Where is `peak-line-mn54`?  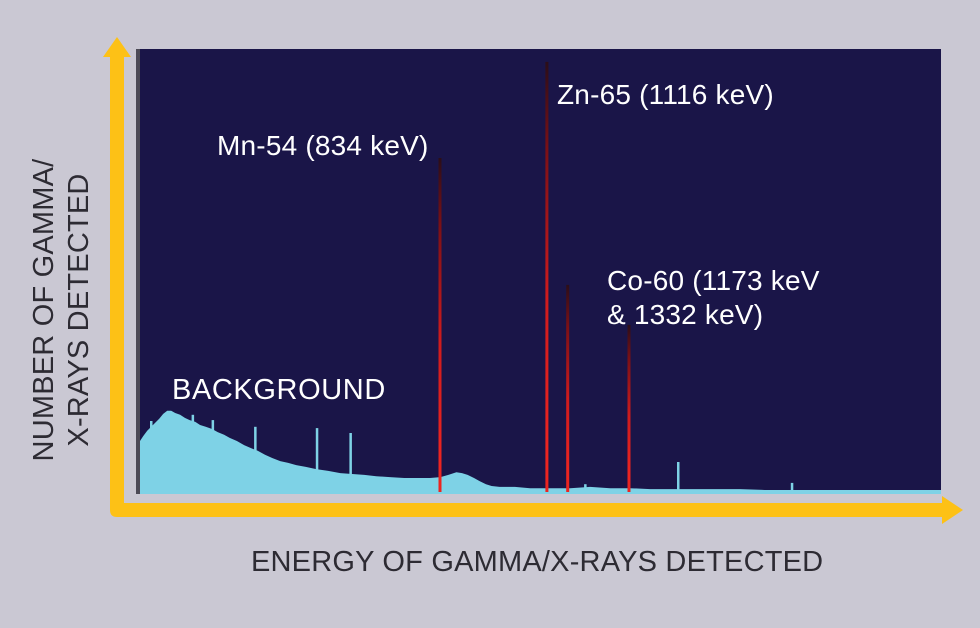 peak-line-mn54 is located at coordinates (440, 325).